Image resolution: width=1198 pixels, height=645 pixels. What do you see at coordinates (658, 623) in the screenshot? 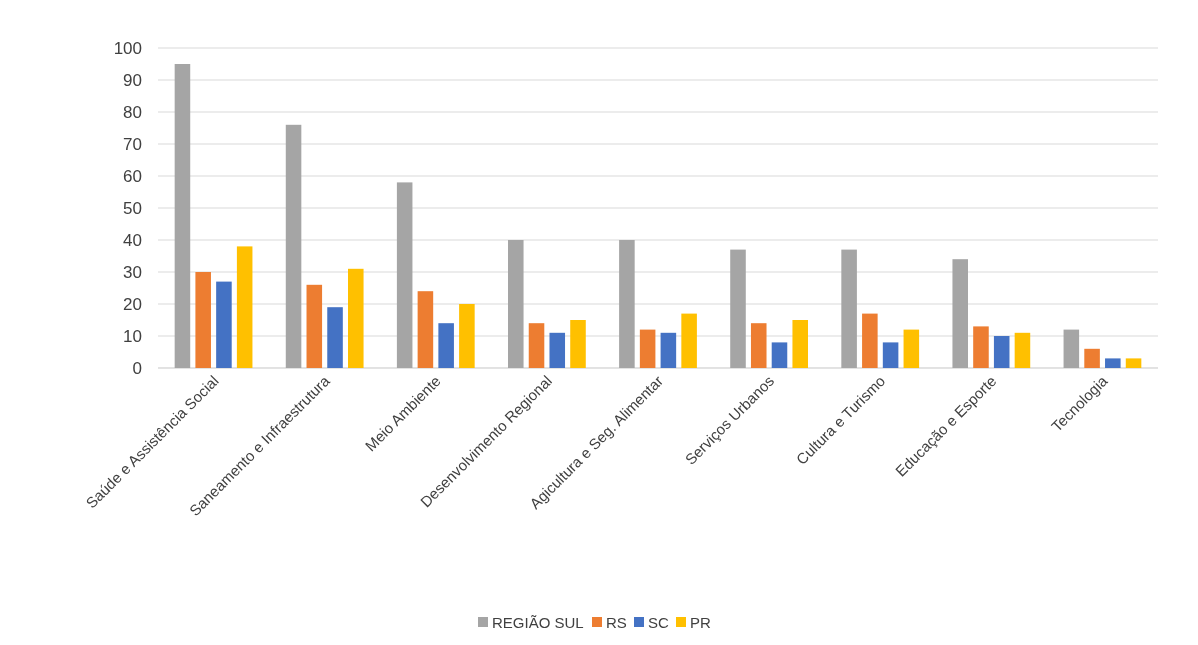
I see `legend-label: SC` at bounding box center [658, 623].